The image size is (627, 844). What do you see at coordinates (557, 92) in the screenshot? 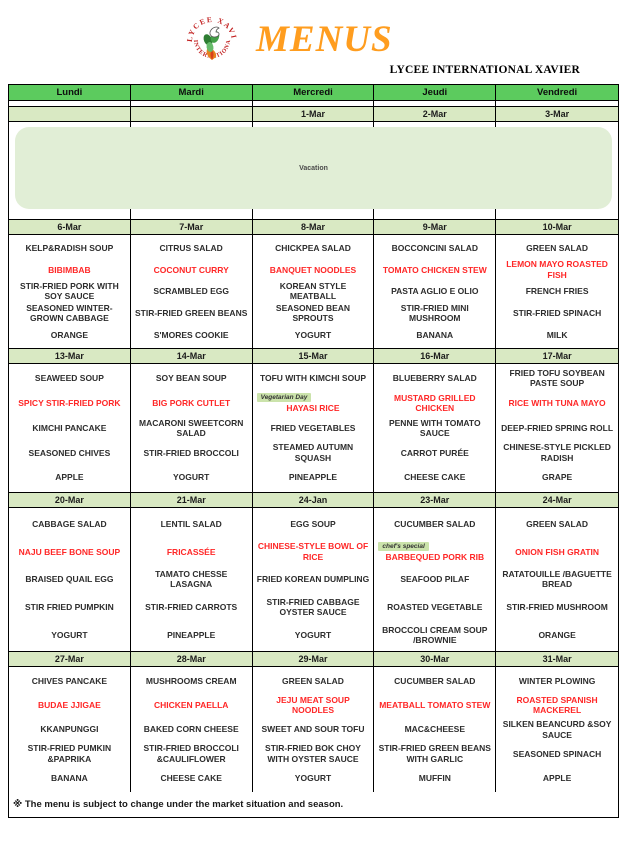
I see `day-header-cell: Vendredi` at bounding box center [557, 92].